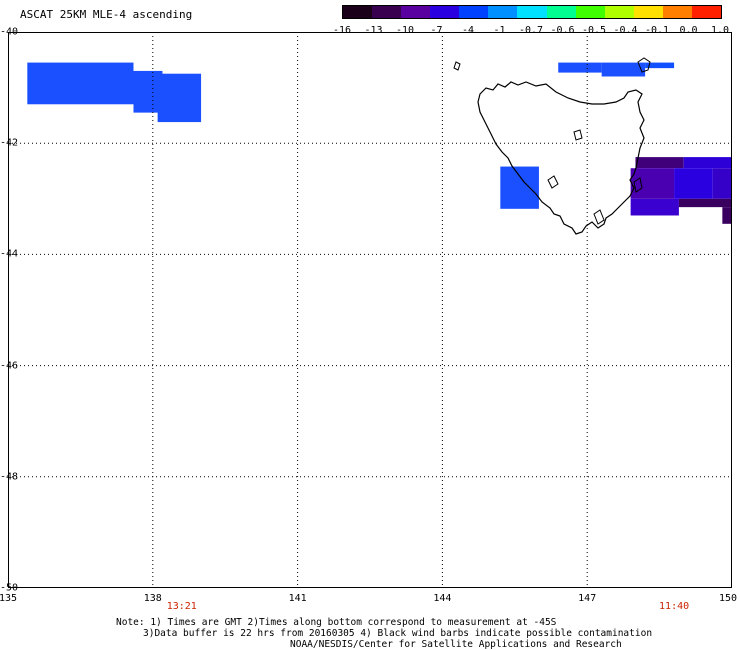  I want to click on colorbar-tick-label: -1, so click(499, 30).